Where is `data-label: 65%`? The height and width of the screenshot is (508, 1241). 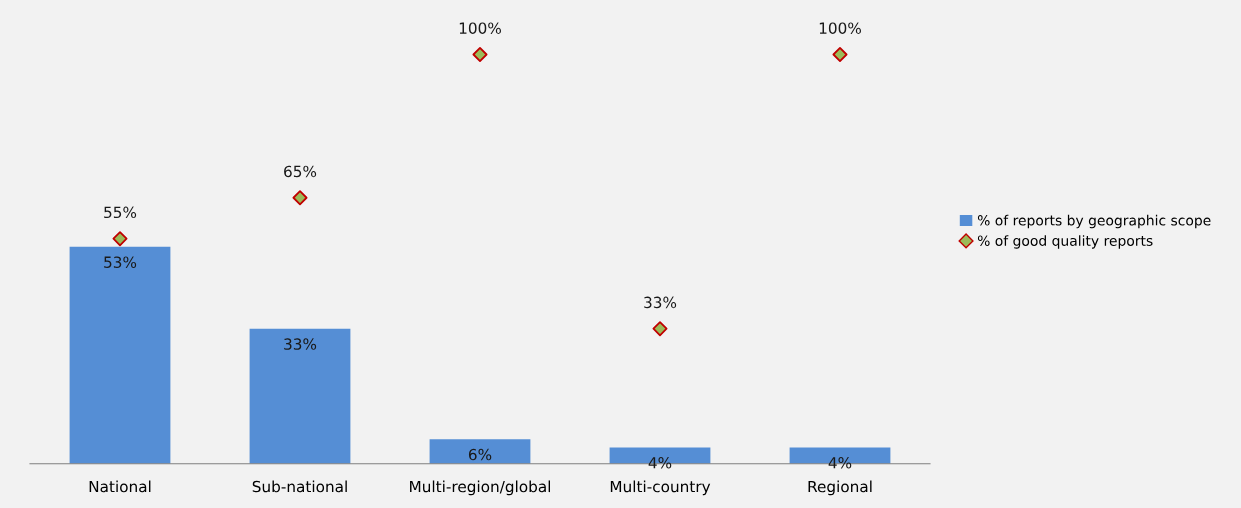
data-label: 65% is located at coordinates (300, 171).